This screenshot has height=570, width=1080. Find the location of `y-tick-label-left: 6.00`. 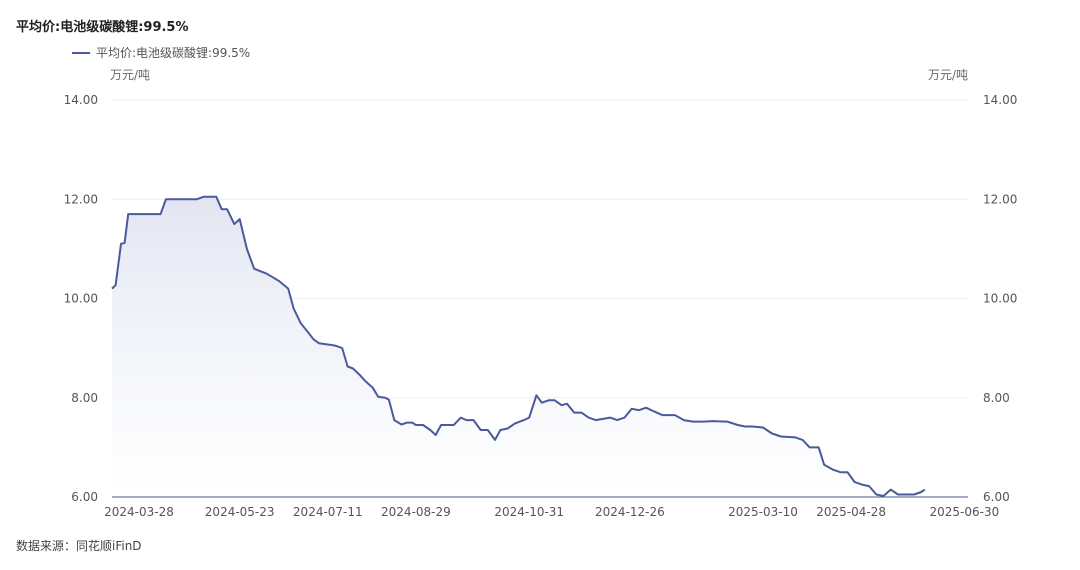

y-tick-label-left: 6.00 is located at coordinates (84, 497).